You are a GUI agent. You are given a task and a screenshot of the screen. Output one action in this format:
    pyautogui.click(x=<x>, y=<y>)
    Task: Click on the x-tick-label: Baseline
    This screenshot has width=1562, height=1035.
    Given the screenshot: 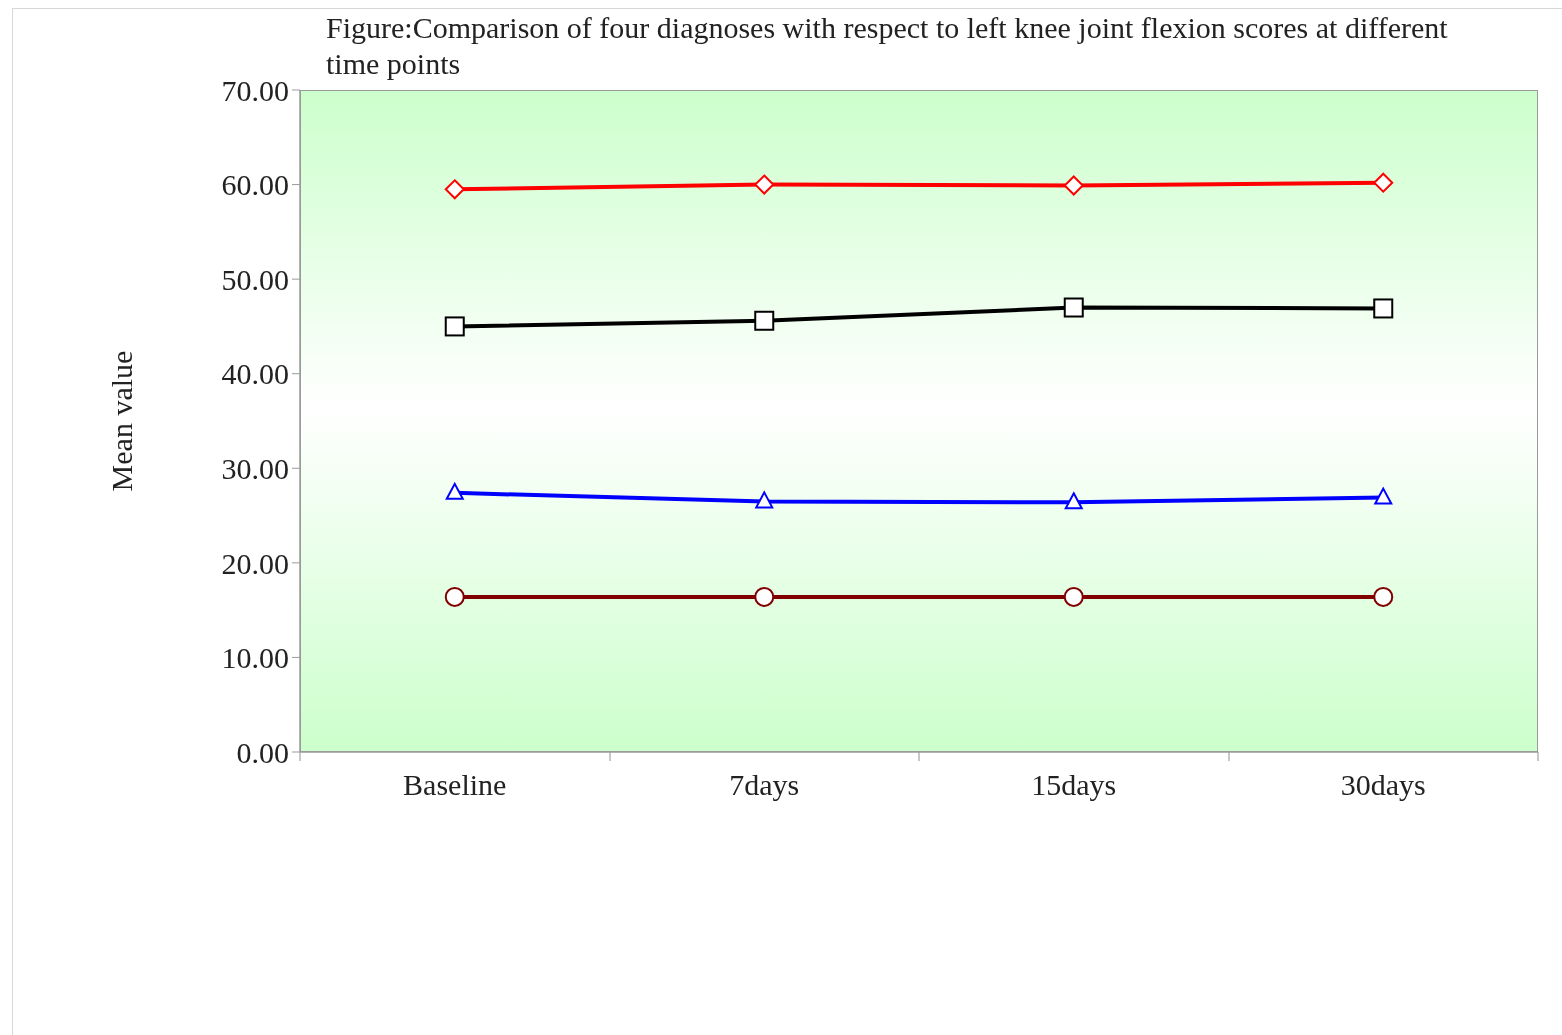 What is the action you would take?
    pyautogui.click(x=455, y=785)
    